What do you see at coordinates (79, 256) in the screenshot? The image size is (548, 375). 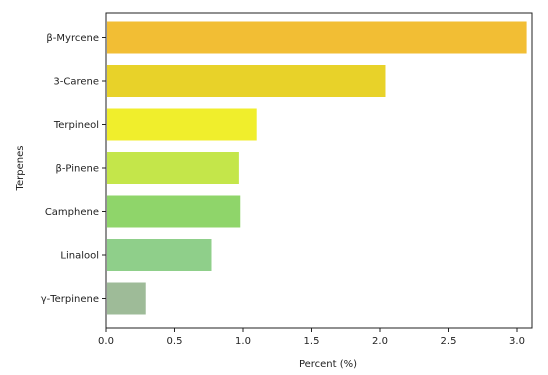 I see `y-tick-label-5: Linalool` at bounding box center [79, 256].